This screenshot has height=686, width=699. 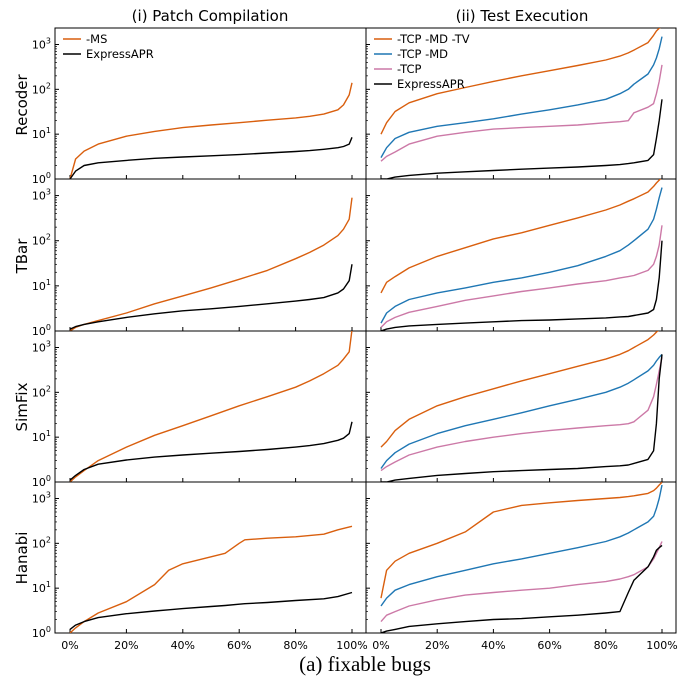 I want to click on column-title-patch-compilation: (i) Patch Compilation, so click(x=210, y=16).